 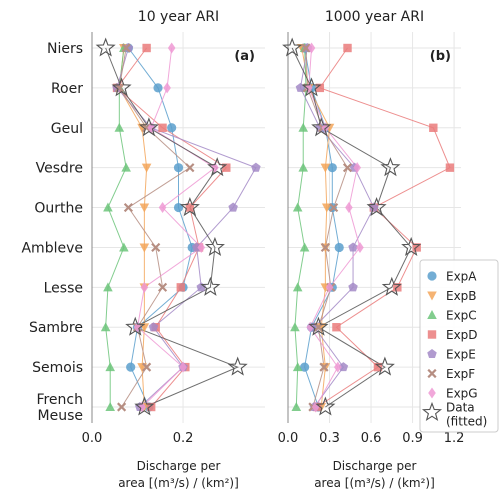 What do you see at coordinates (151, 407) in the screenshot?
I see `point-expd-french-meuse-a` at bounding box center [151, 407].